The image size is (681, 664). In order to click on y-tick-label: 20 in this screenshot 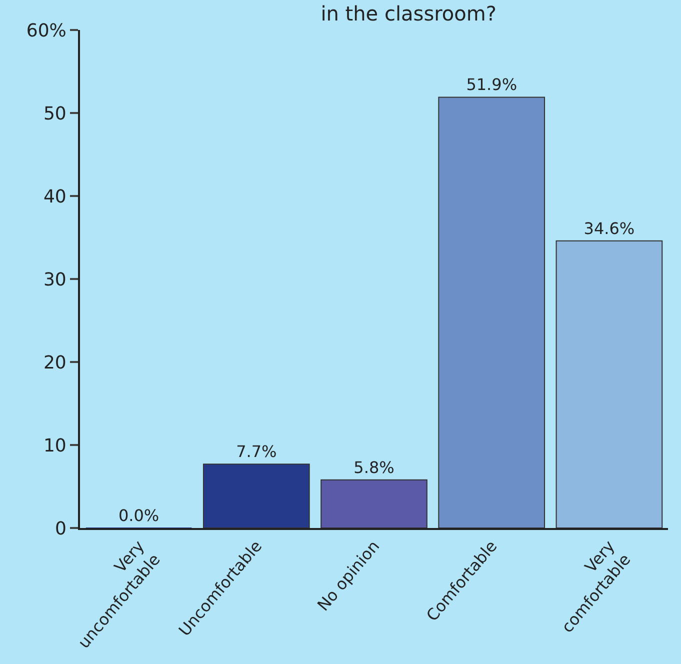, I will do `click(54, 363)`.